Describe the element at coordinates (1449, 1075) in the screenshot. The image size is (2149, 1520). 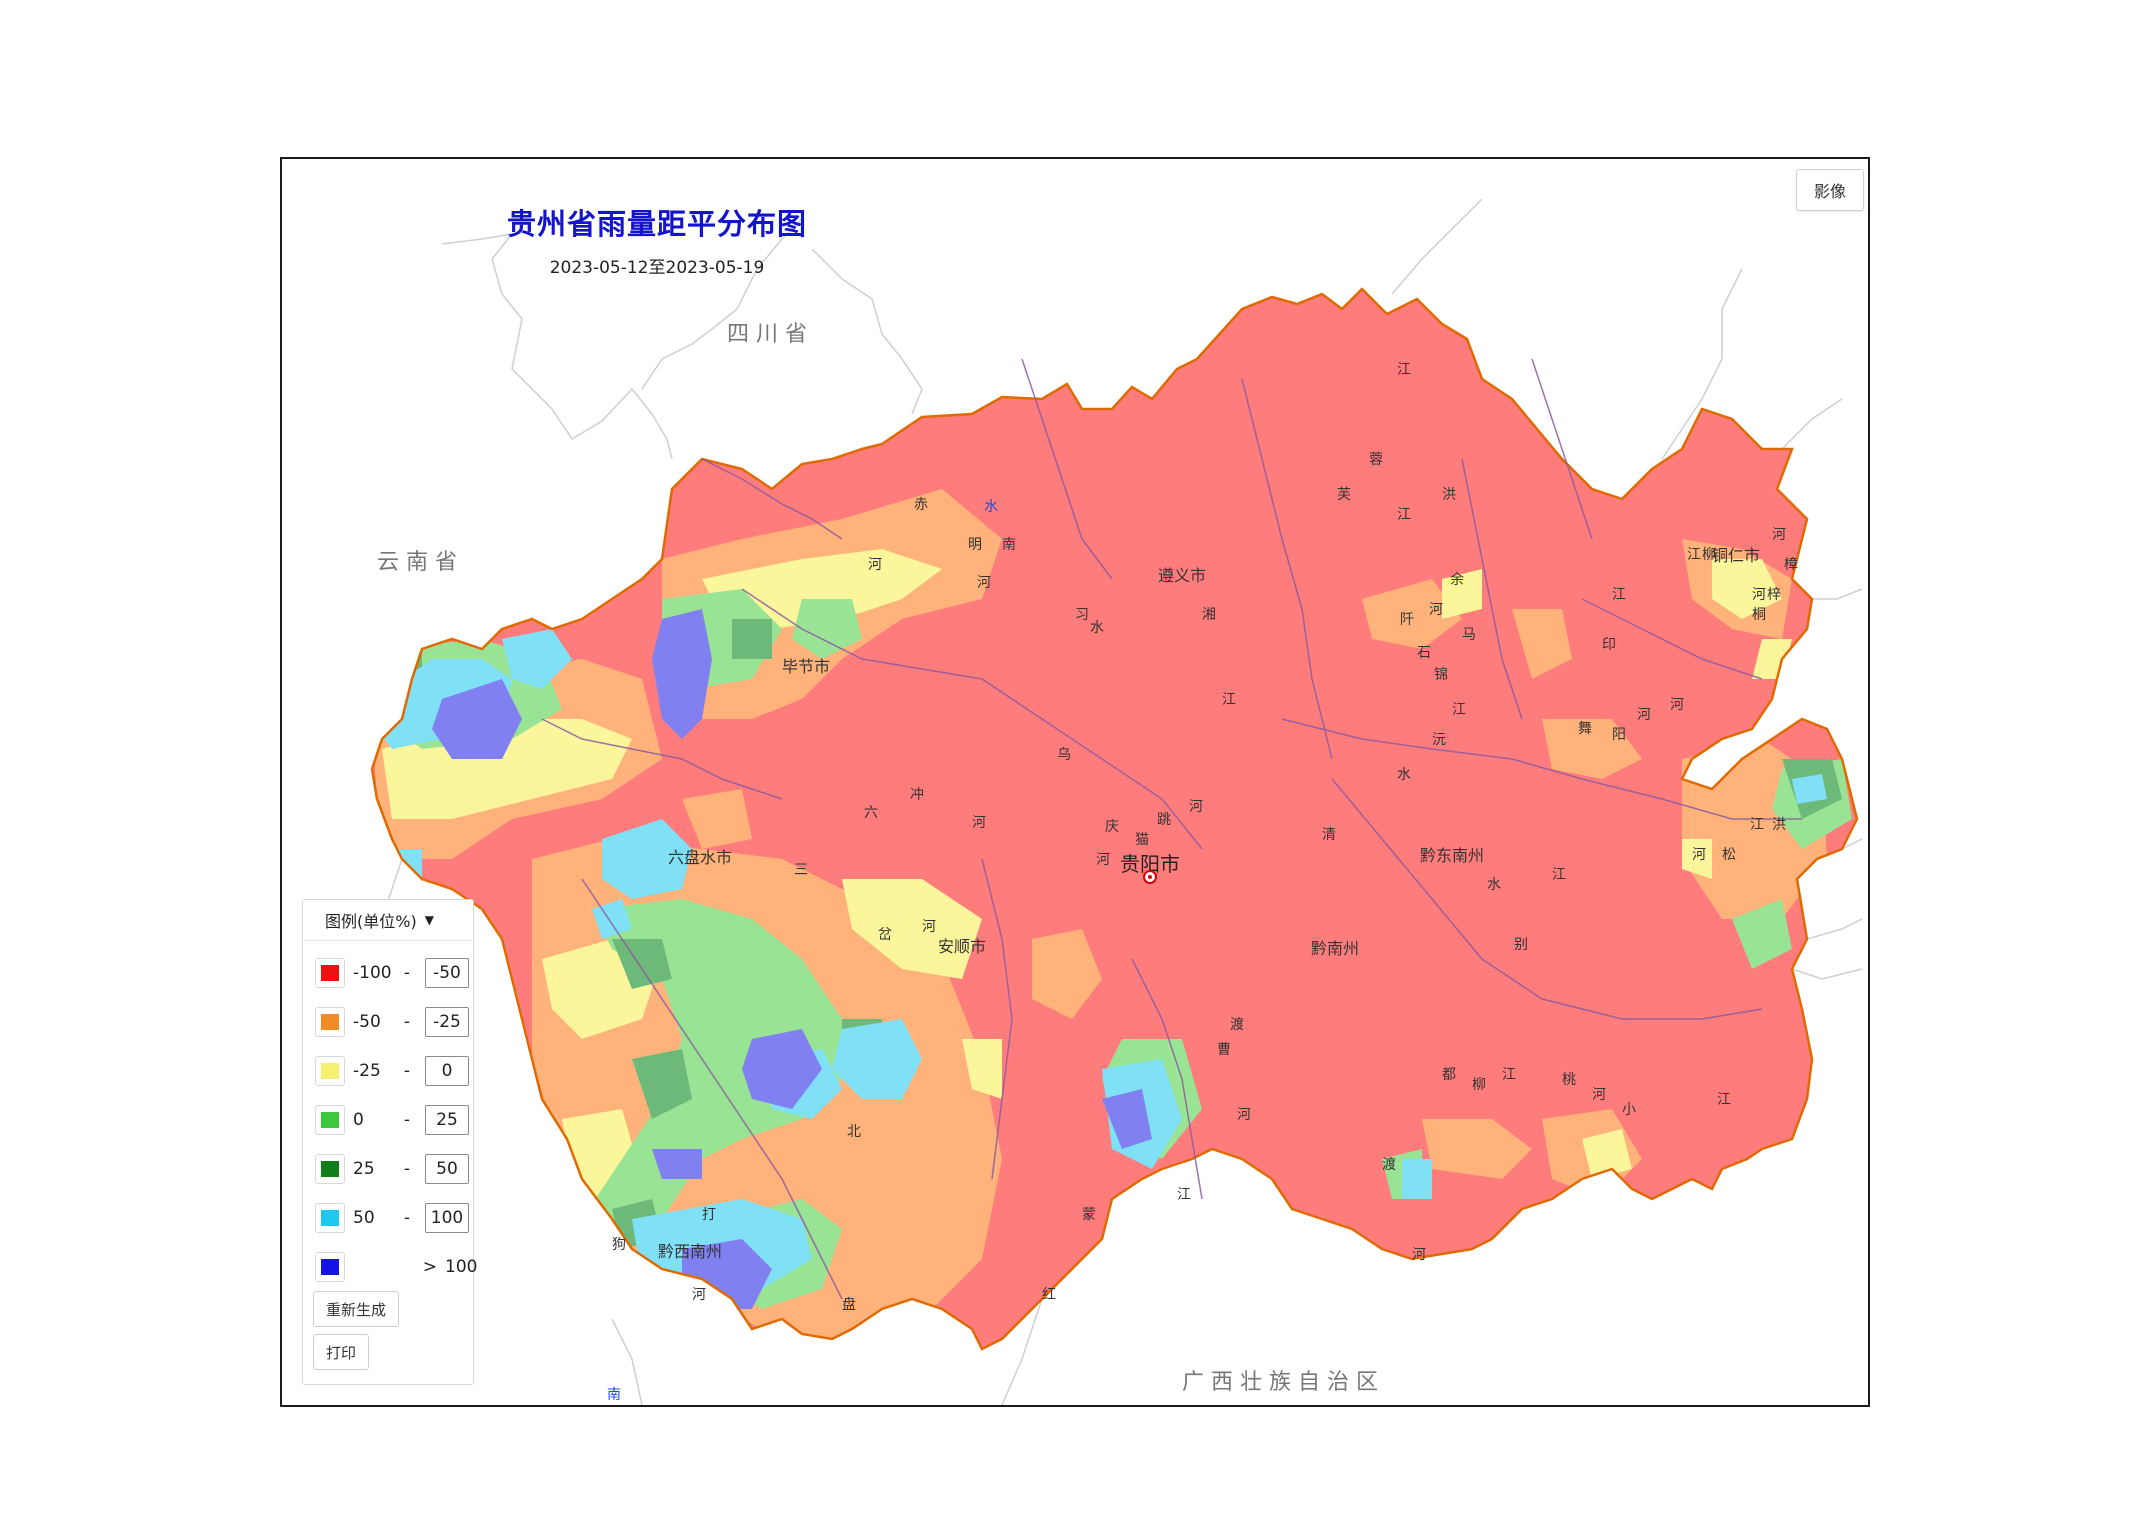
I see `river-char: 都` at that location.